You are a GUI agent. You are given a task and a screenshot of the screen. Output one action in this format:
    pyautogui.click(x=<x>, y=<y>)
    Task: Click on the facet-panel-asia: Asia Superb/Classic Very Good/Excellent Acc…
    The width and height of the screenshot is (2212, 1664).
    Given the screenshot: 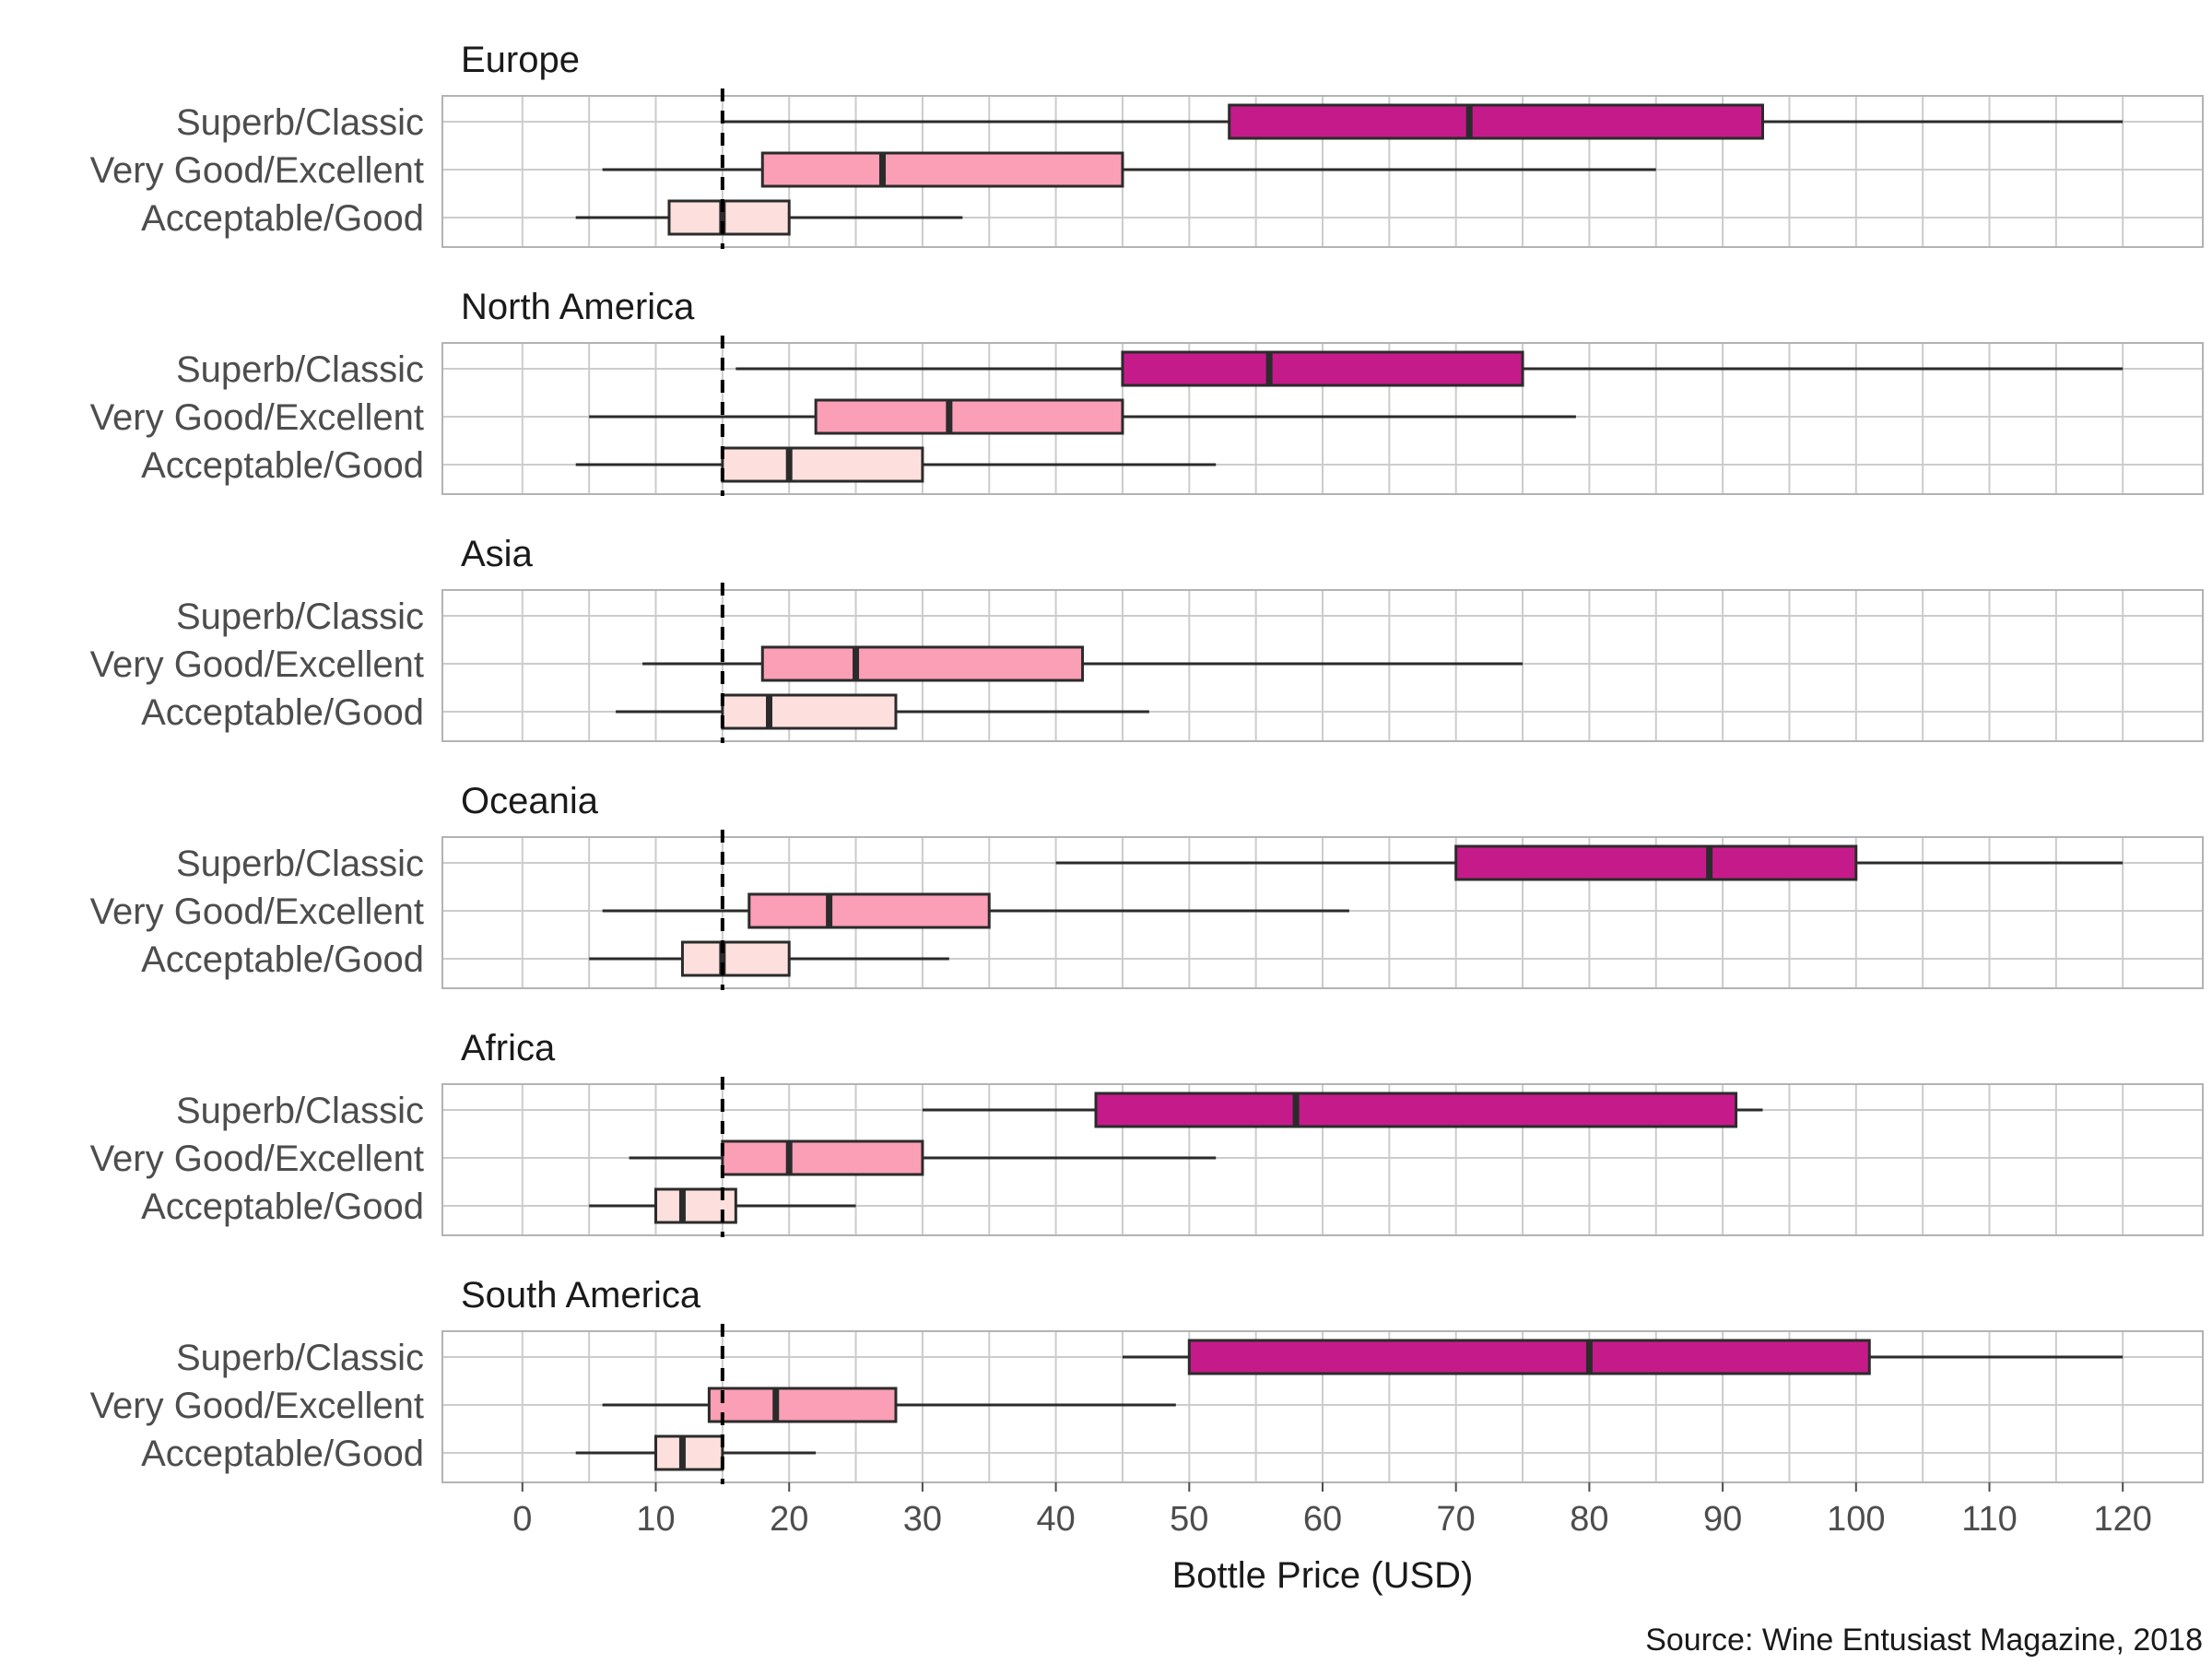 What is the action you would take?
    pyautogui.click(x=1147, y=638)
    